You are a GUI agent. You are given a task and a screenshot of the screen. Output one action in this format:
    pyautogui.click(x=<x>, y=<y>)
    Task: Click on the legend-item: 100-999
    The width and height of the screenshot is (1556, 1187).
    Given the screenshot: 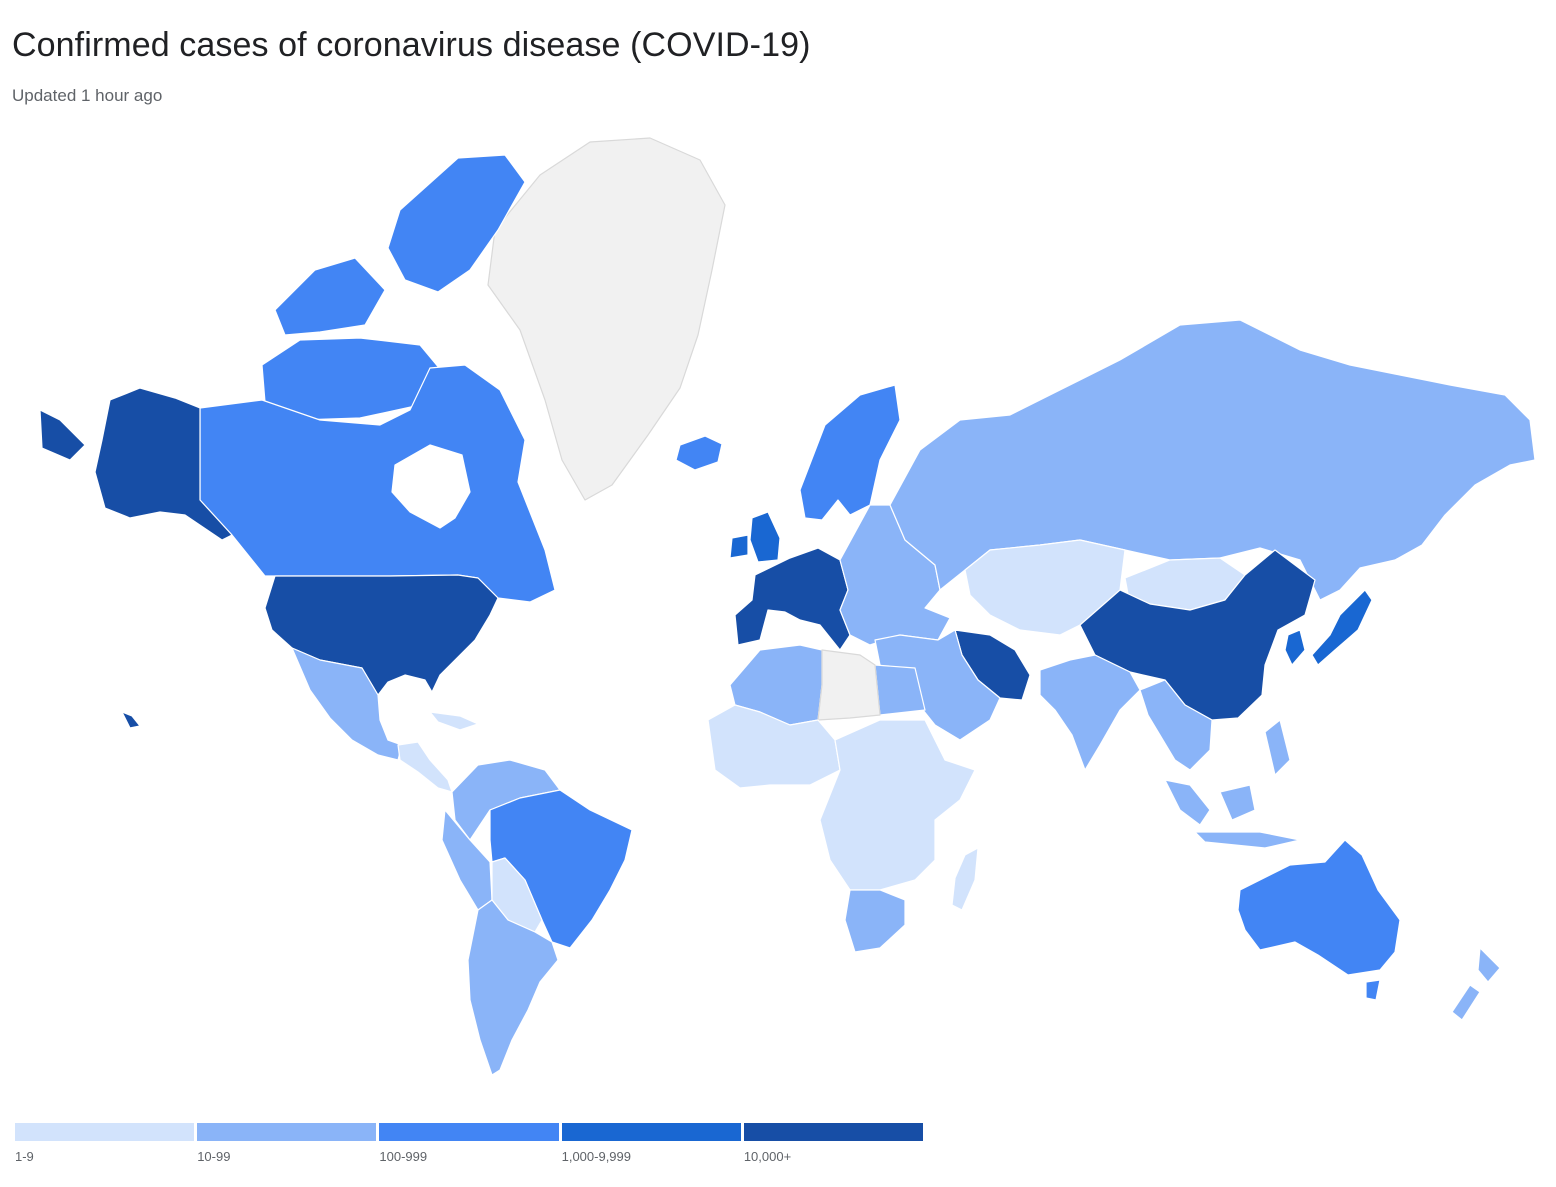 What is the action you would take?
    pyautogui.click(x=469, y=1148)
    